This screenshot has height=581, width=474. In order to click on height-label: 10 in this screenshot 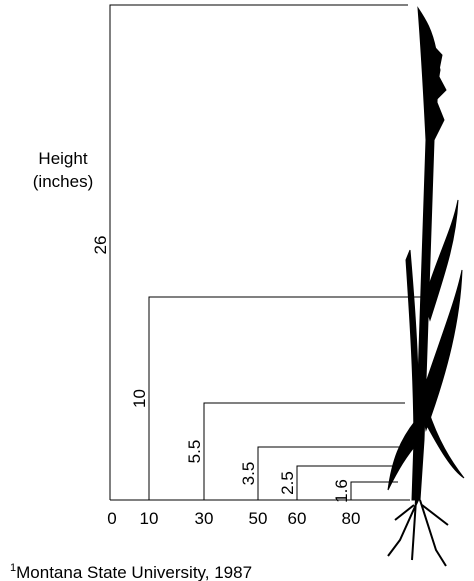, I will do `click(139, 398)`.